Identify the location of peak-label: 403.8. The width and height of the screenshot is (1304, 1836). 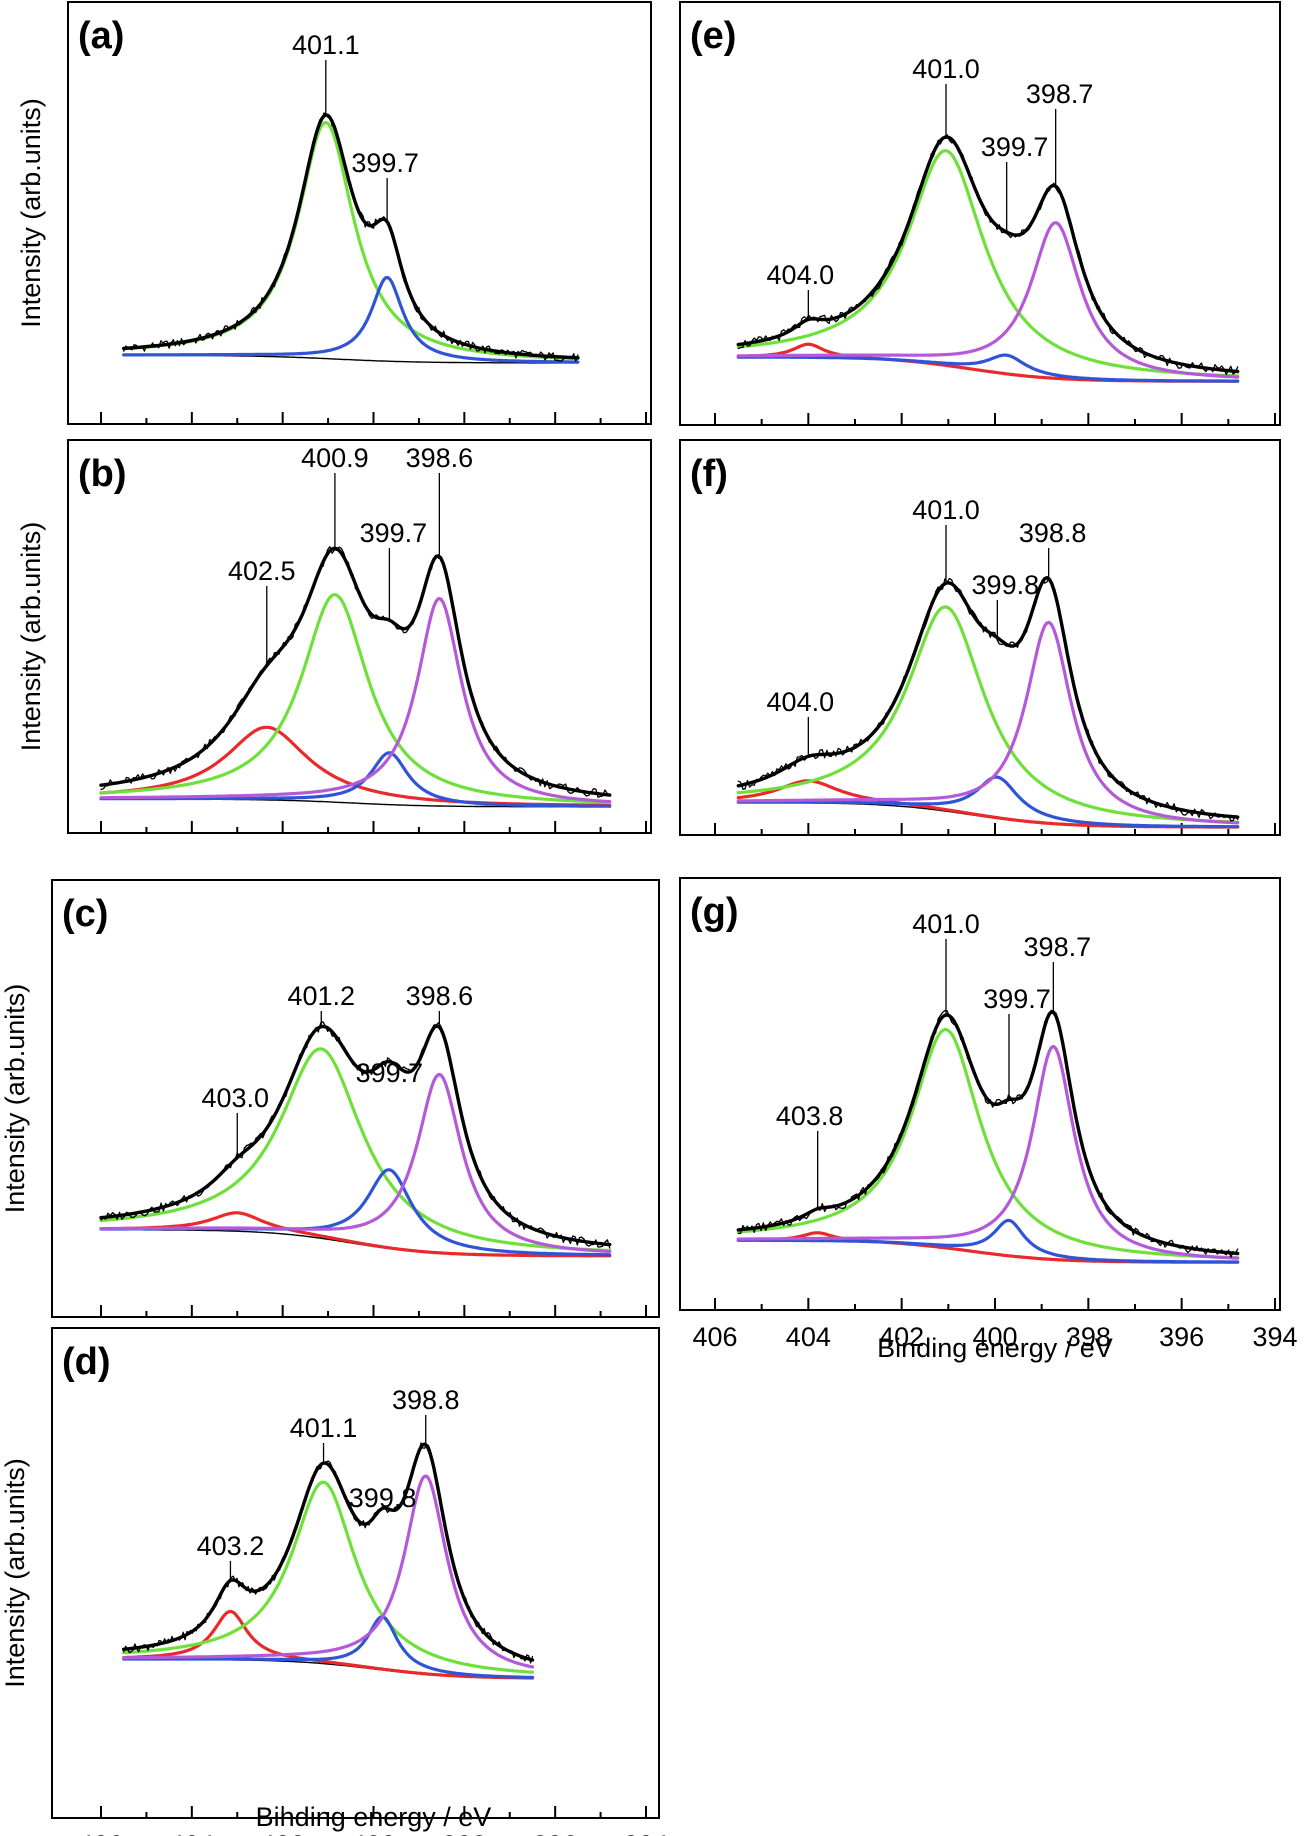
(810, 1116).